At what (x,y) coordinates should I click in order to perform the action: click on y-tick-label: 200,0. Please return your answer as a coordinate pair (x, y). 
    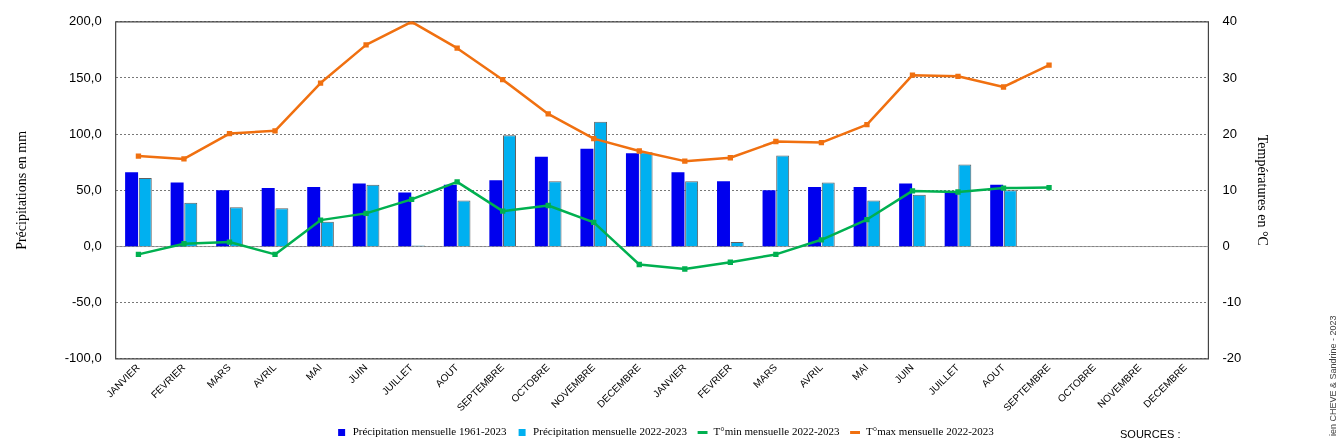
    Looking at the image, I should click on (85, 21).